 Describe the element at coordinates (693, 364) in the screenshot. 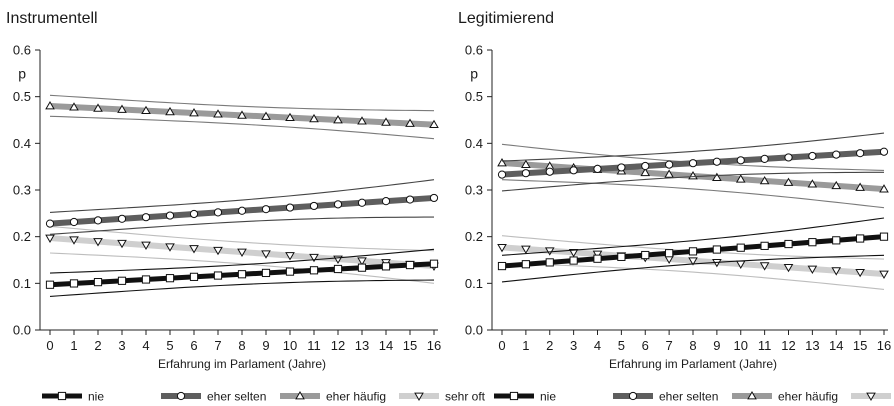

I see `x-axis-label: Erfahrung im Parlament (Jahre)` at that location.